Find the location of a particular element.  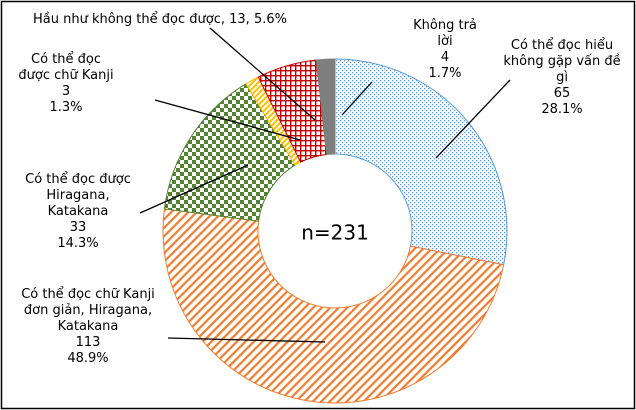

percent-label: 48.9% is located at coordinates (88, 358).